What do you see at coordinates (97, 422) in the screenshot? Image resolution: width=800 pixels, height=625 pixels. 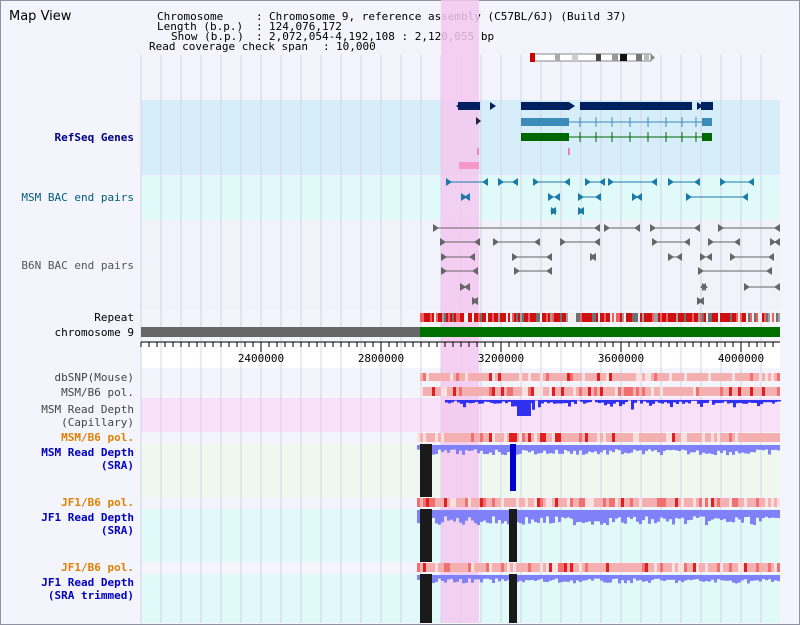 I see `track-label-msm-depth-cap-2: (Capillary)` at bounding box center [97, 422].